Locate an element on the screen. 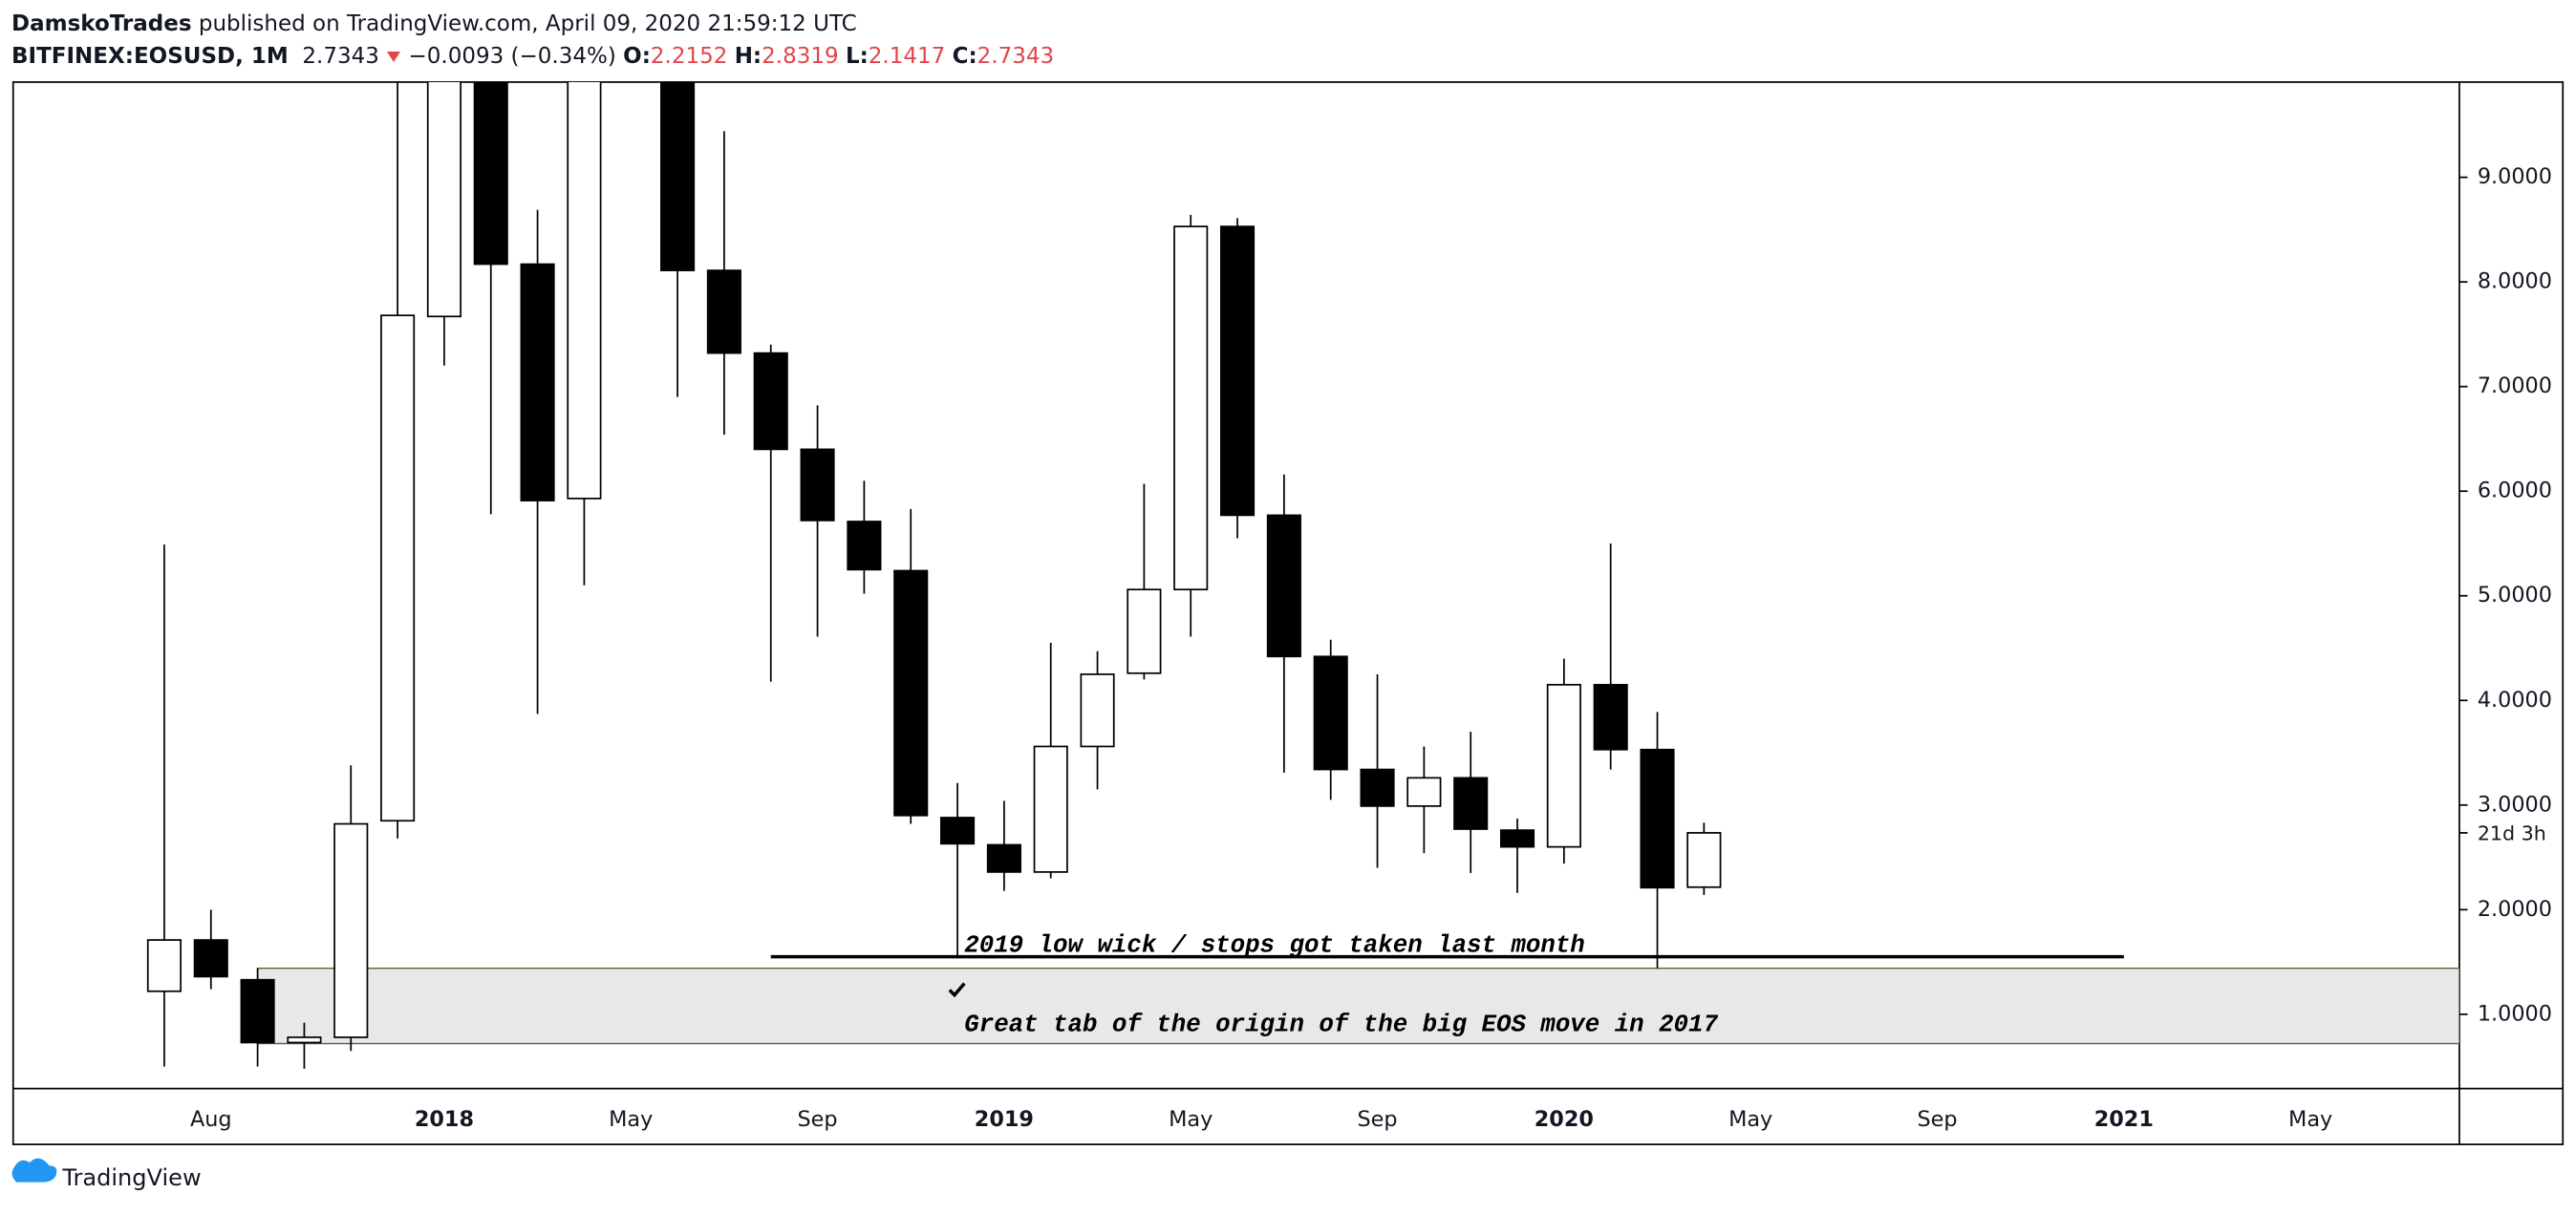 Image resolution: width=2576 pixels, height=1215 pixels. y-tick-label: 3.0000 is located at coordinates (2515, 805).